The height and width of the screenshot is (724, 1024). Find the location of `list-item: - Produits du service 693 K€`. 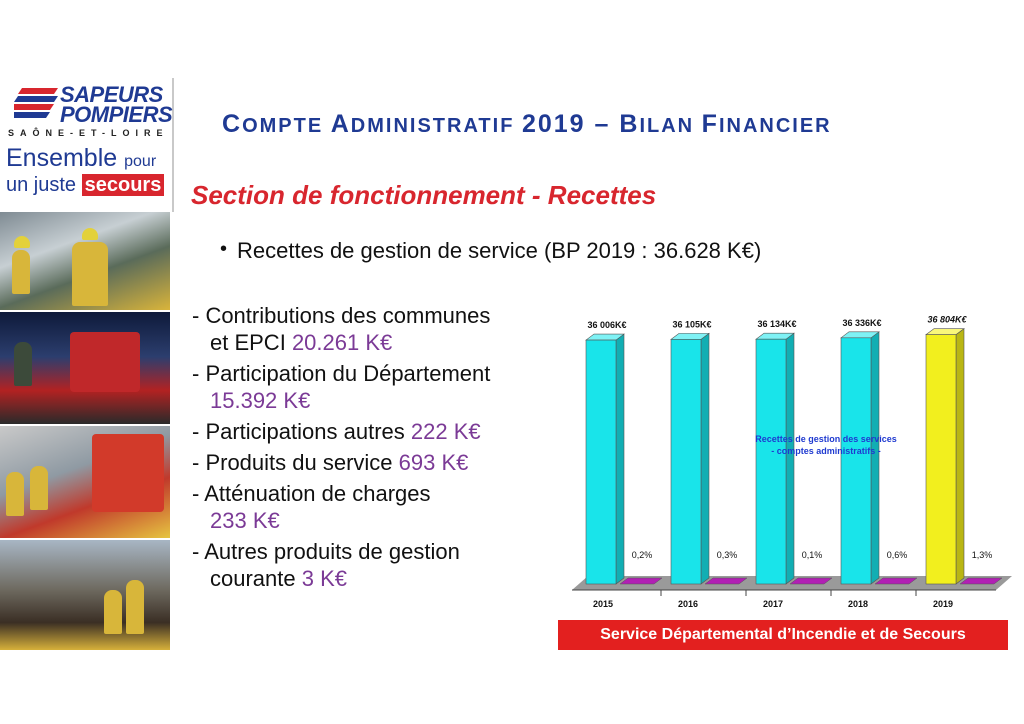

list-item: - Produits du service 693 K€ is located at coordinates (372, 462).